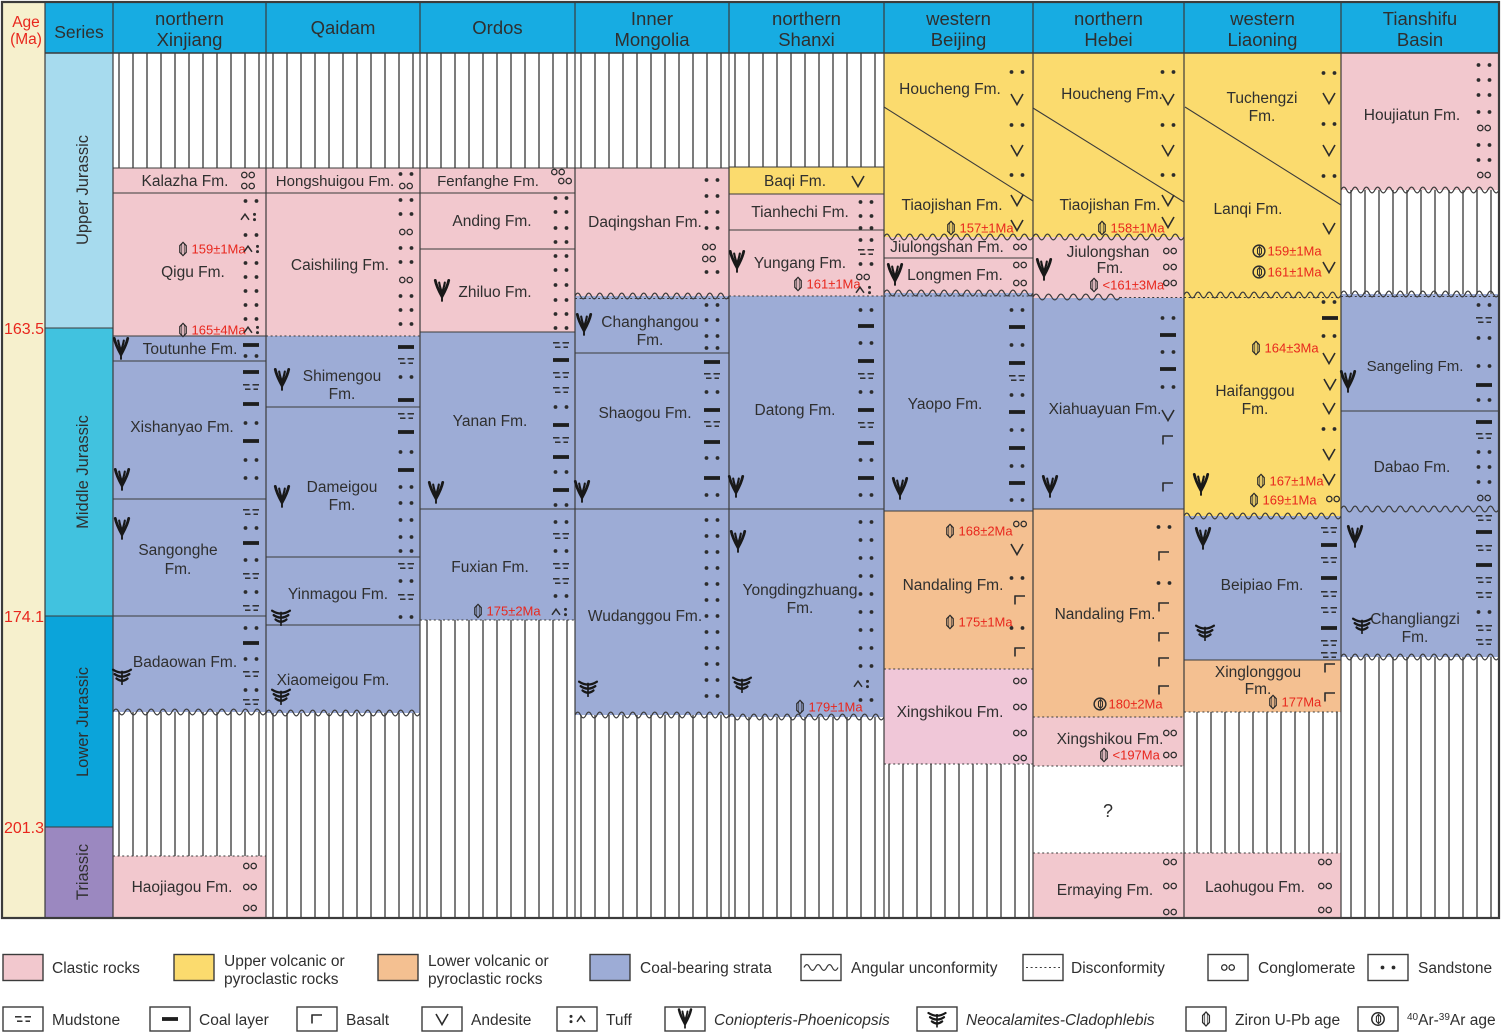 The image size is (1501, 1034). I want to click on svg-text: Kalazha Fm., so click(184, 181).